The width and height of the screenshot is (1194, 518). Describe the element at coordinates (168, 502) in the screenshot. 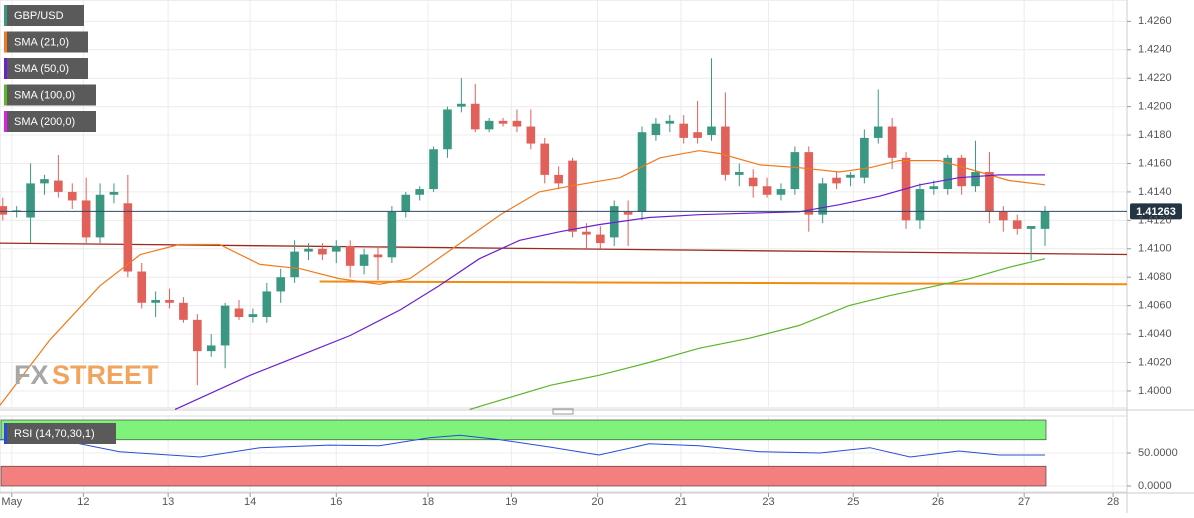

I see `x-tick-label: 13` at that location.